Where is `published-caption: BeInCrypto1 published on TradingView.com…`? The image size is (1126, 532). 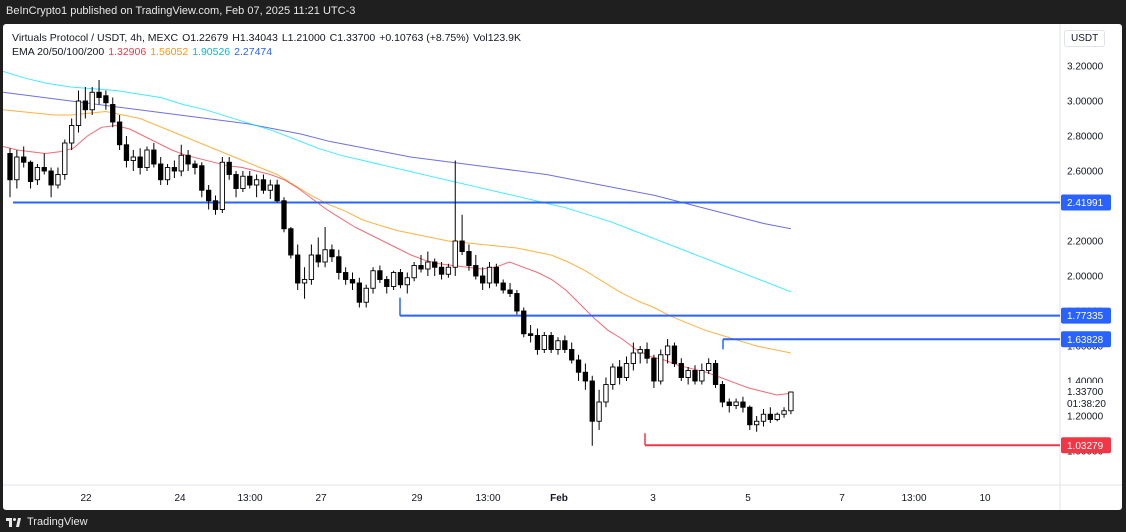 published-caption: BeInCrypto1 published on TradingView.com… is located at coordinates (181, 11).